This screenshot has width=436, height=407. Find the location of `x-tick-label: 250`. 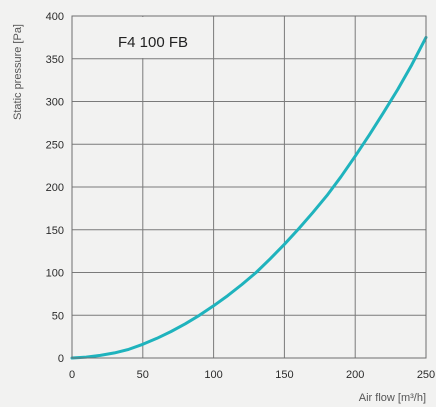

x-tick-label: 250 is located at coordinates (426, 375).